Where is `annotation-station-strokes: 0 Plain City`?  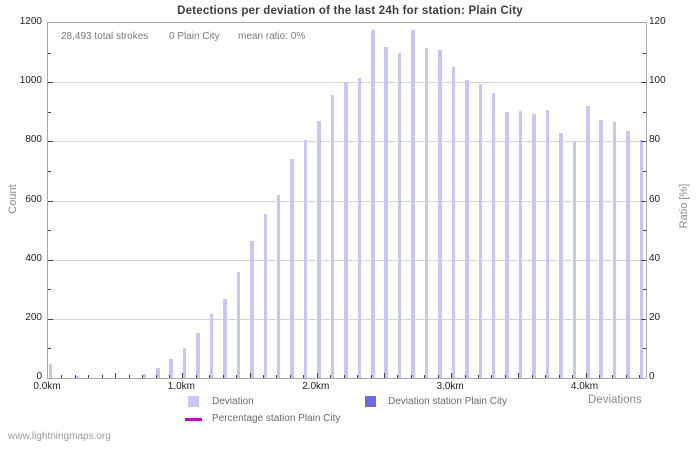 annotation-station-strokes: 0 Plain City is located at coordinates (194, 36).